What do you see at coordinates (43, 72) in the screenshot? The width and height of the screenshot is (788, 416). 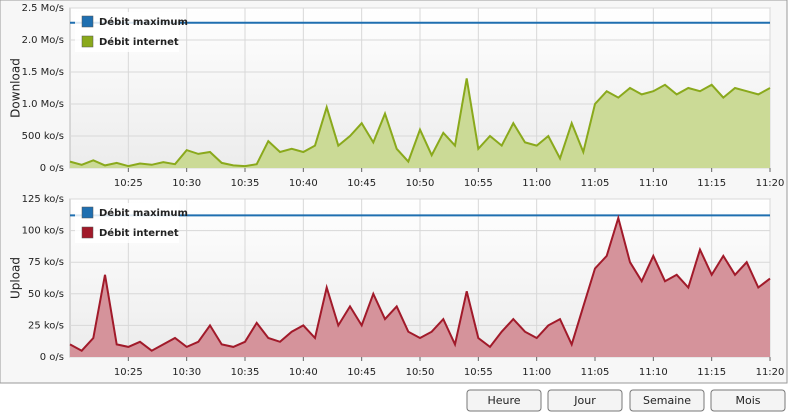 I see `y-tick-label: 1.5 Mo/s` at bounding box center [43, 72].